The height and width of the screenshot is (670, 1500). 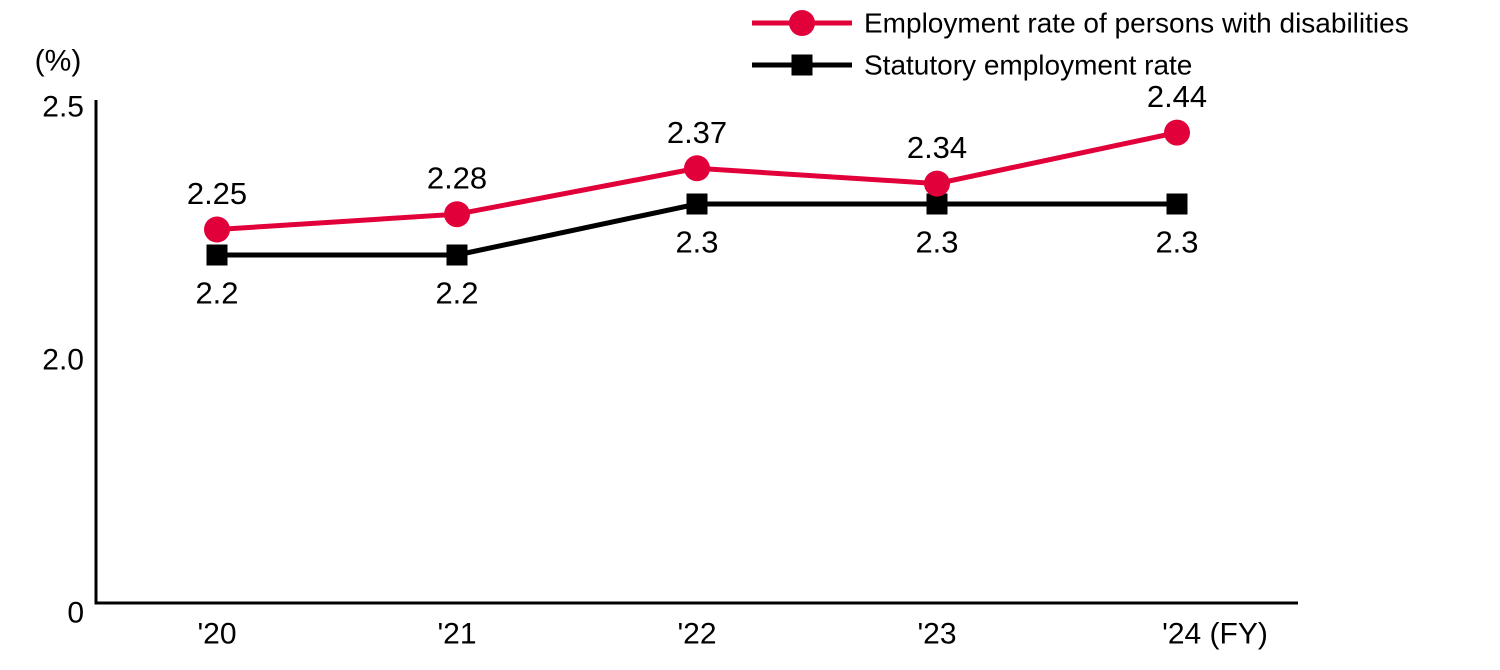 I want to click on y-axis-unit-label: (%), so click(x=58, y=61).